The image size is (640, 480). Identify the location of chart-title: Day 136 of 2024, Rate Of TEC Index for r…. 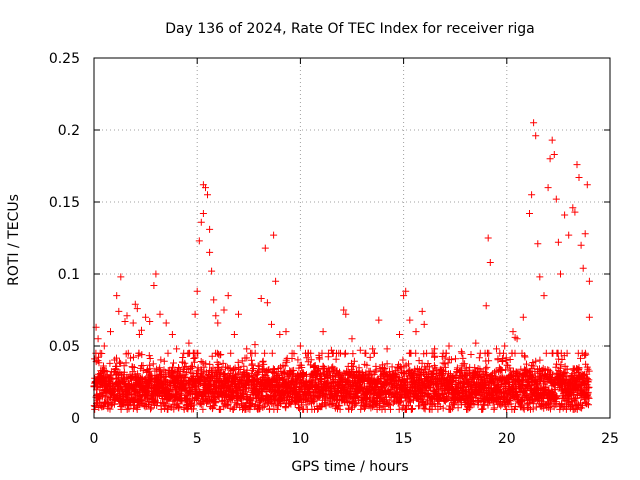
(349, 29).